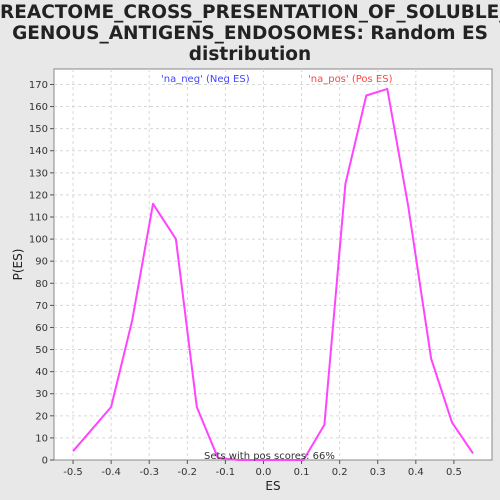 The height and width of the screenshot is (500, 500). What do you see at coordinates (38, 151) in the screenshot?
I see `y-tick-label: 140` at bounding box center [38, 151].